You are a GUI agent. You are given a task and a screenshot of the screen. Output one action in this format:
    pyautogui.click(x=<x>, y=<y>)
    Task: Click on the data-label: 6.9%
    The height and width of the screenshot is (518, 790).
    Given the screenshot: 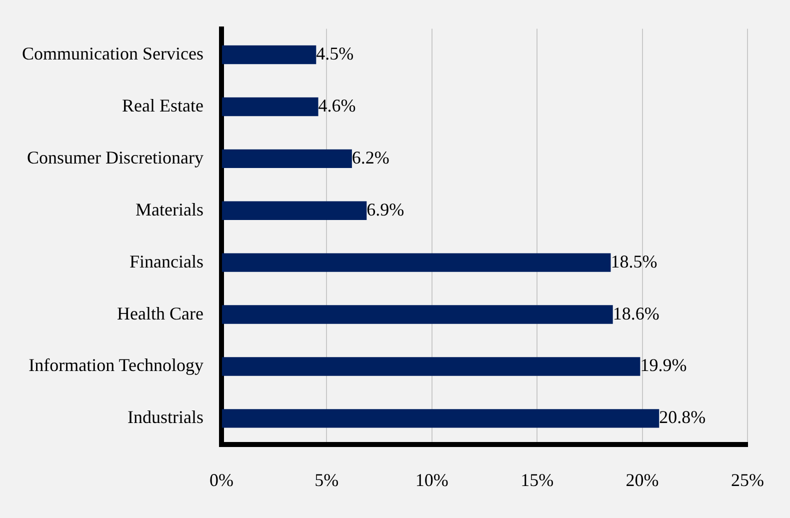 What is the action you would take?
    pyautogui.click(x=385, y=209)
    